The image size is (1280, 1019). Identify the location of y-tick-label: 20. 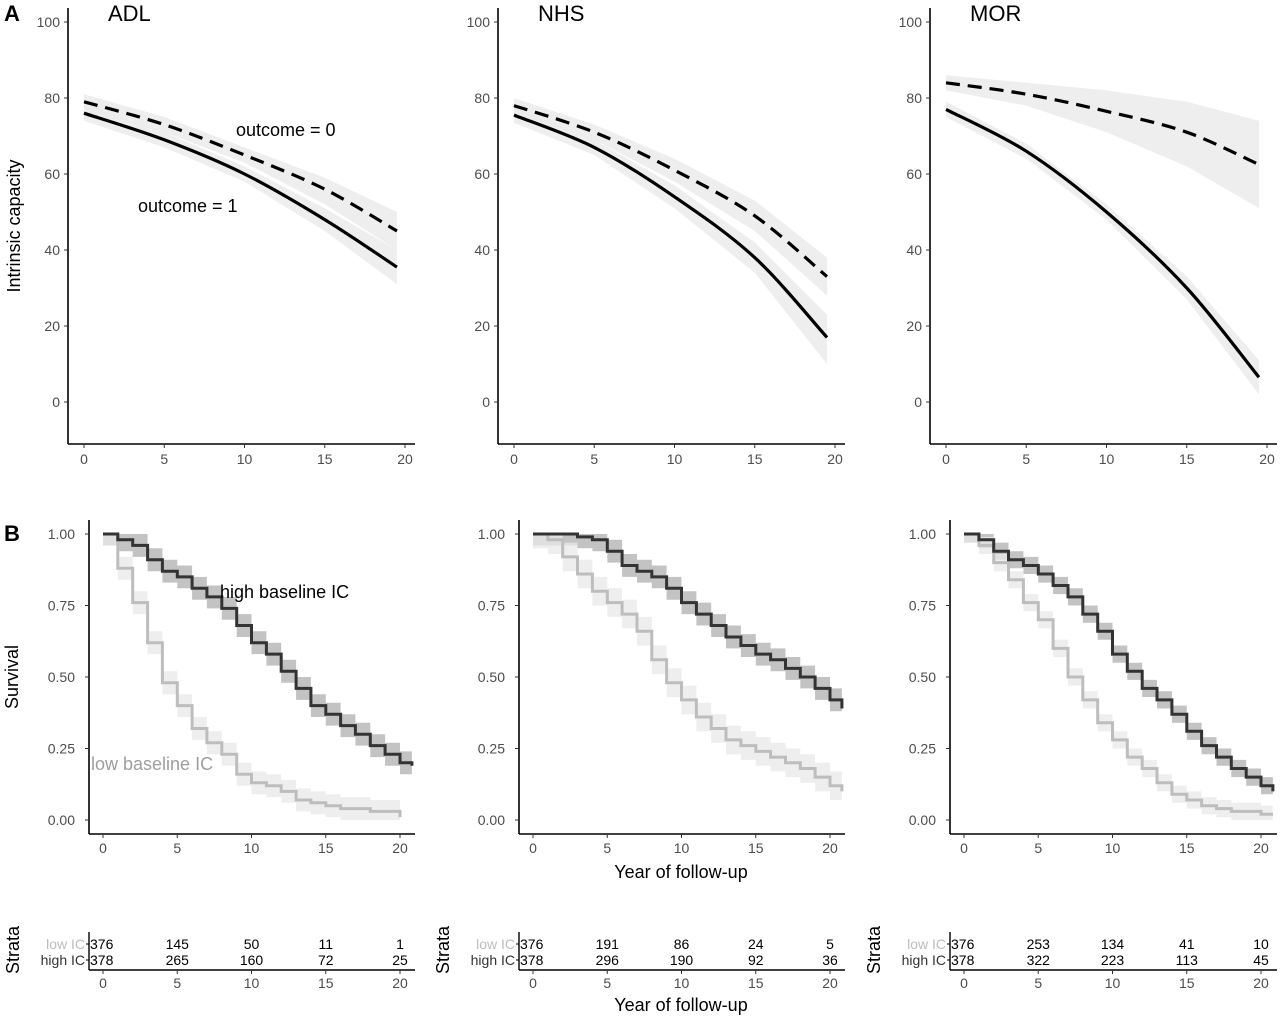
(52, 326).